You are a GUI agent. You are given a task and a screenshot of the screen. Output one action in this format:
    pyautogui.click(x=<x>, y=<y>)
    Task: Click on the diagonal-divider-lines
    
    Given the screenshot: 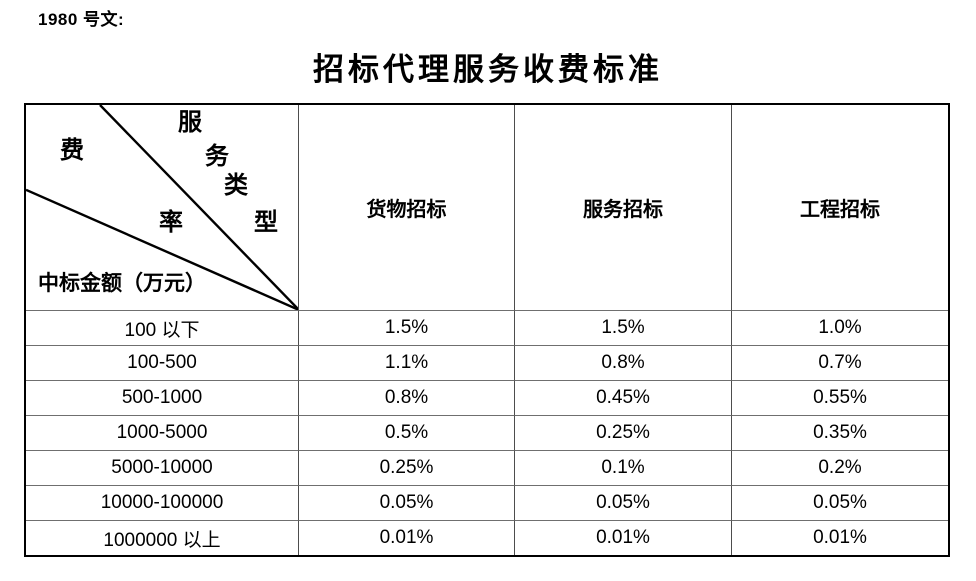 What is the action you would take?
    pyautogui.click(x=162, y=207)
    